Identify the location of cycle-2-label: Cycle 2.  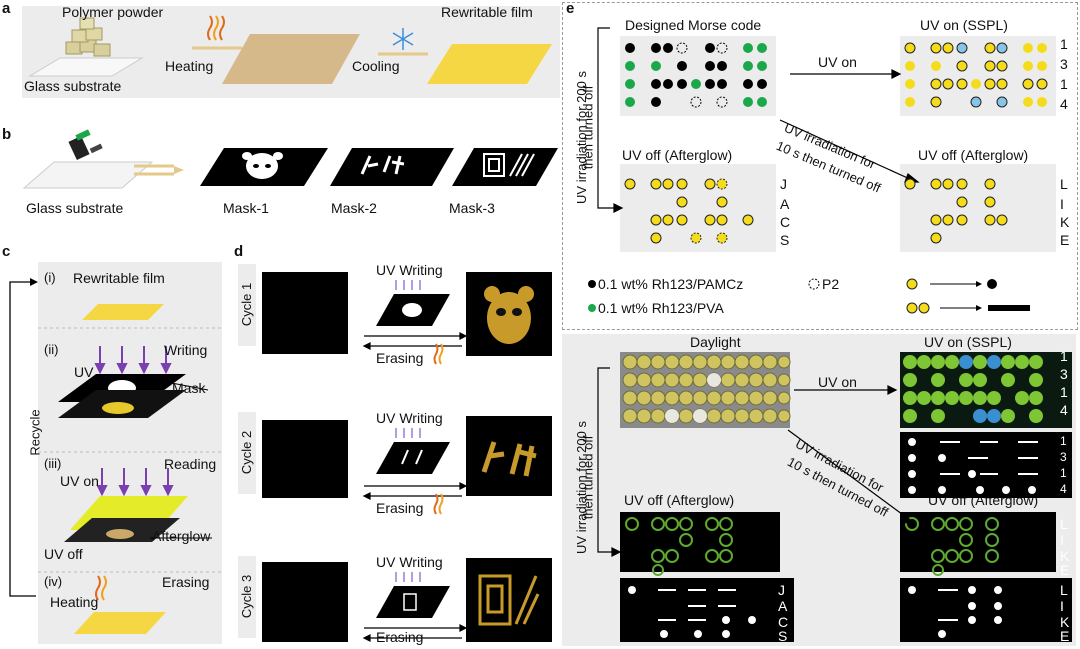
(247, 452).